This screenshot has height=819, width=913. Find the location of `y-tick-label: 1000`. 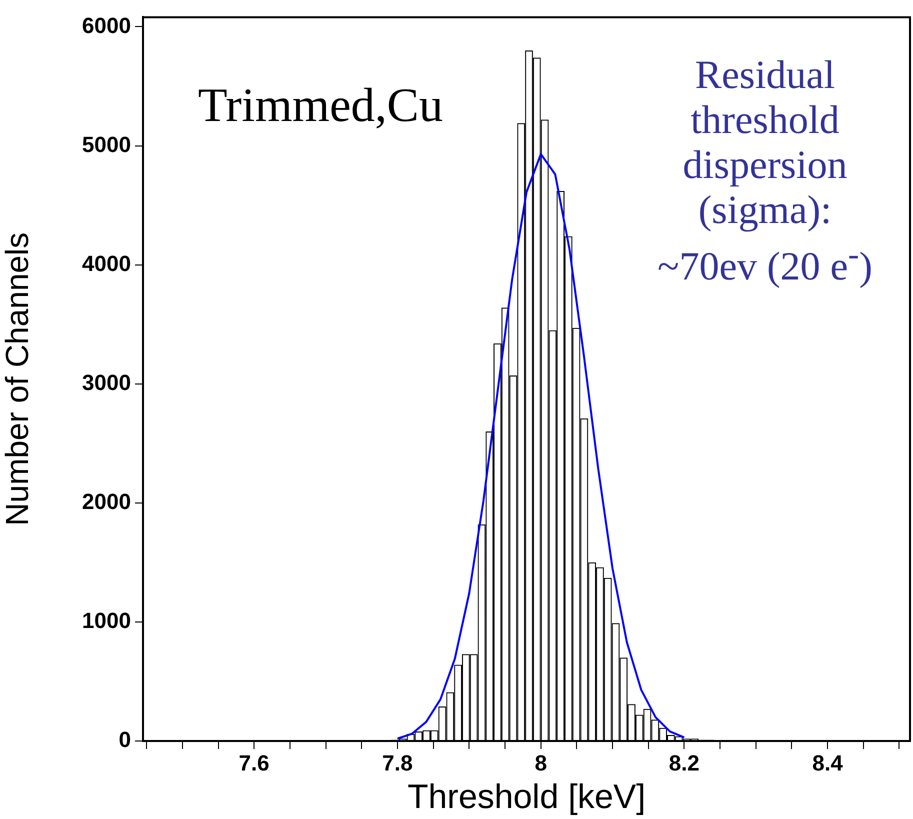

y-tick-label: 1000 is located at coordinates (106, 621).